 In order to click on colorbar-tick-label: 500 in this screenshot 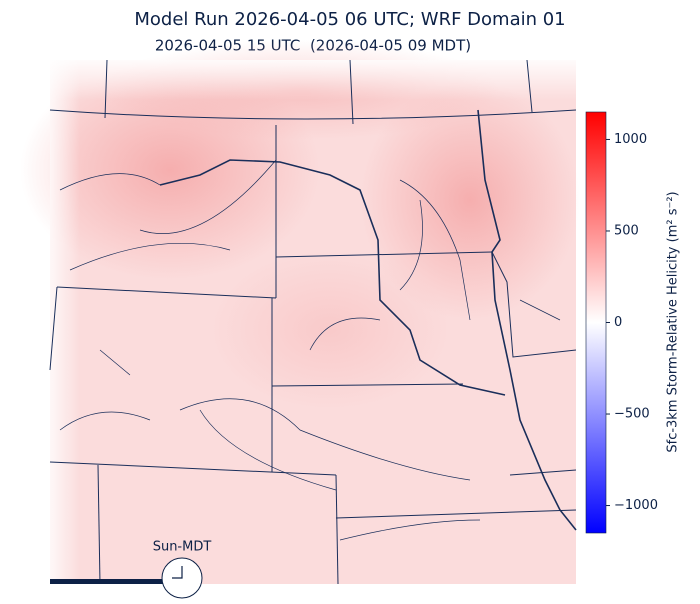, I will do `click(626, 230)`.